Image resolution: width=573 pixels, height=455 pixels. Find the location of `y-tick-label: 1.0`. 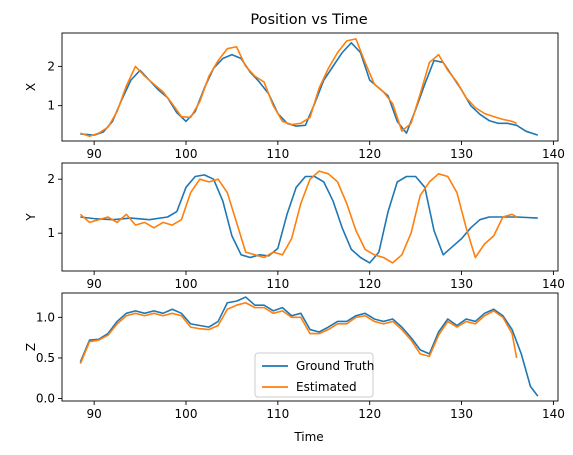

y-tick-label: 1.0 is located at coordinates (45, 317).